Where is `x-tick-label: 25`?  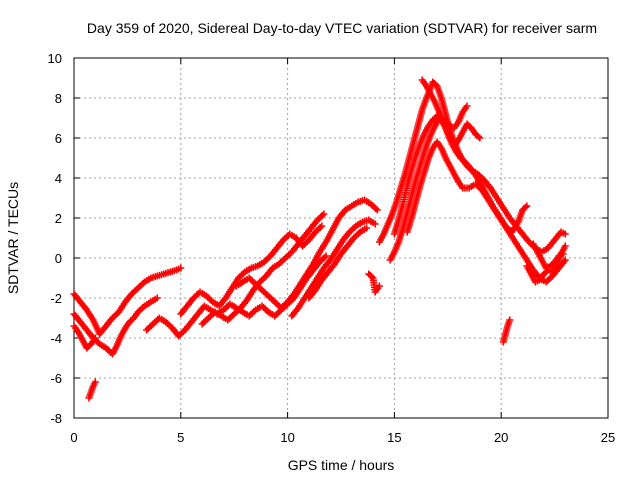 x-tick-label: 25 is located at coordinates (608, 437).